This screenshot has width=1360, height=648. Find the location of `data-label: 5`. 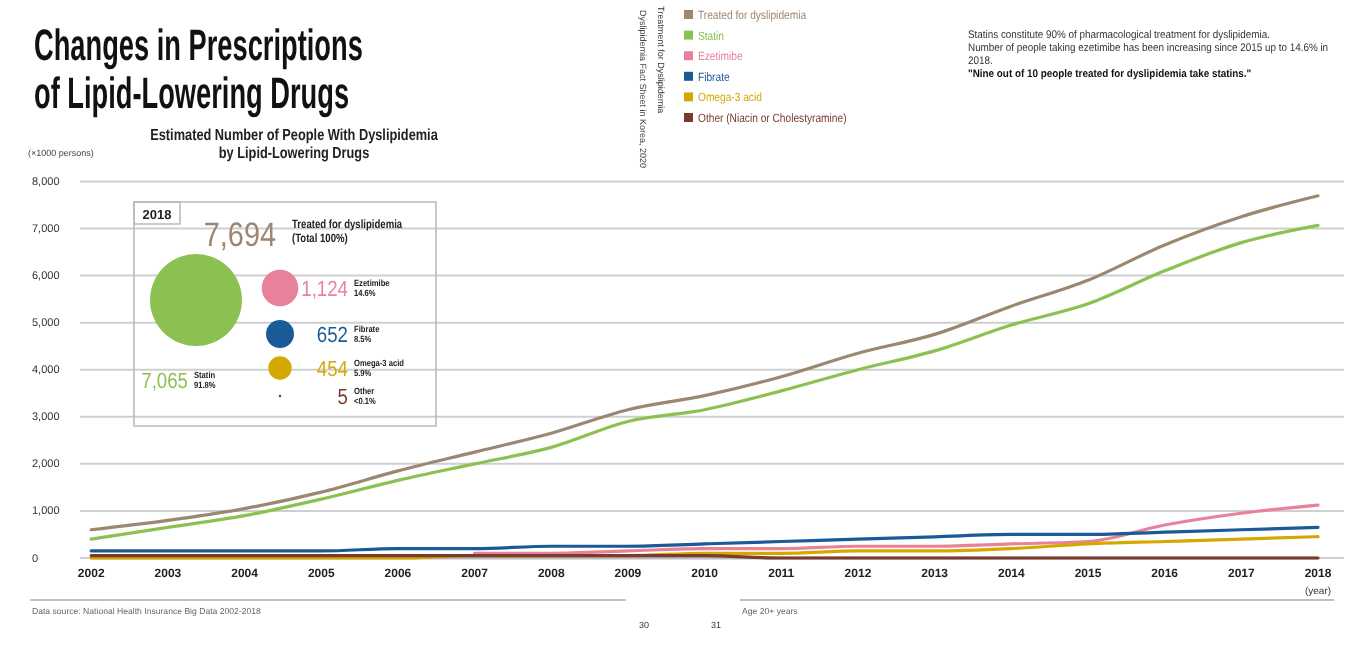

data-label: 5 is located at coordinates (343, 398).